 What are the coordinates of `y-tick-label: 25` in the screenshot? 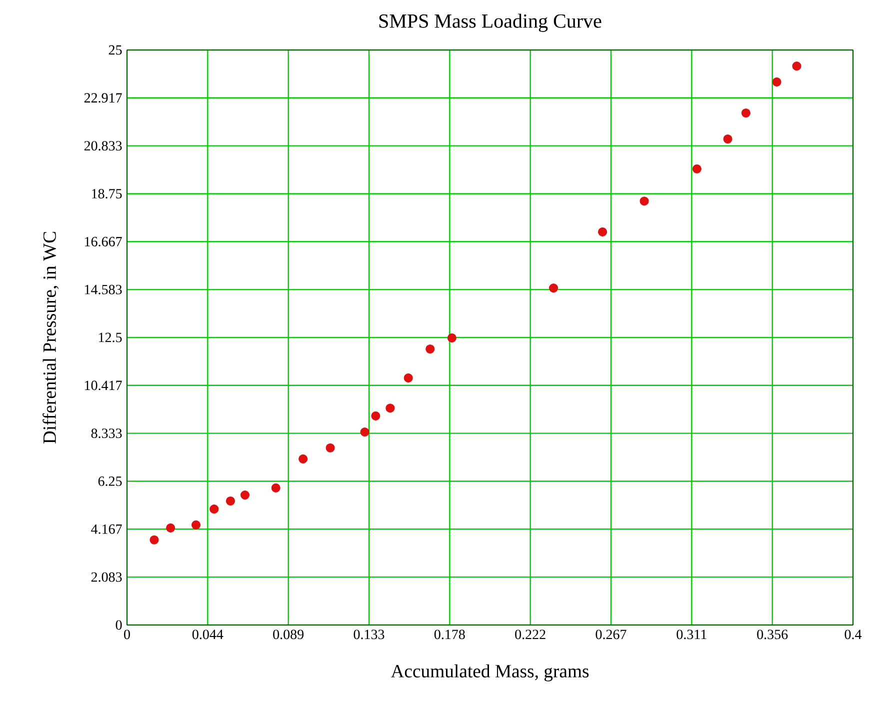 It's located at (115, 50).